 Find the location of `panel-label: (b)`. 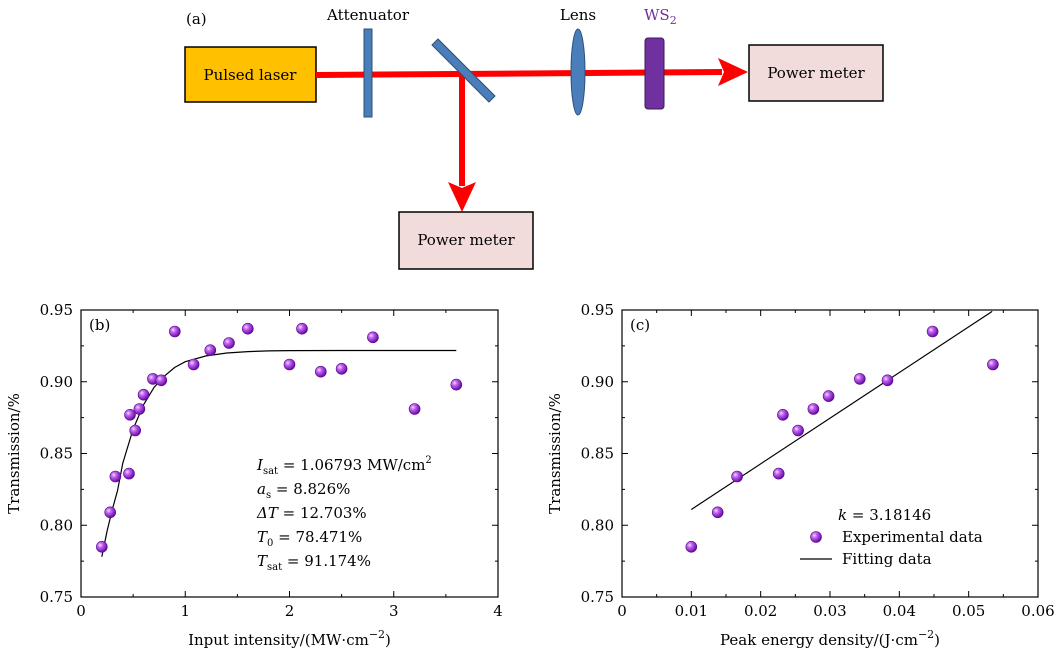

panel-label: (b) is located at coordinates (99, 325).